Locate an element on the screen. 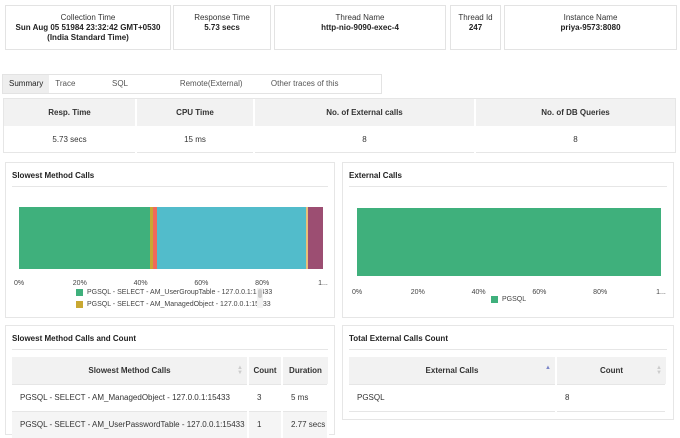 This screenshot has width=680, height=438. response-time-label: Response Time is located at coordinates (222, 17).